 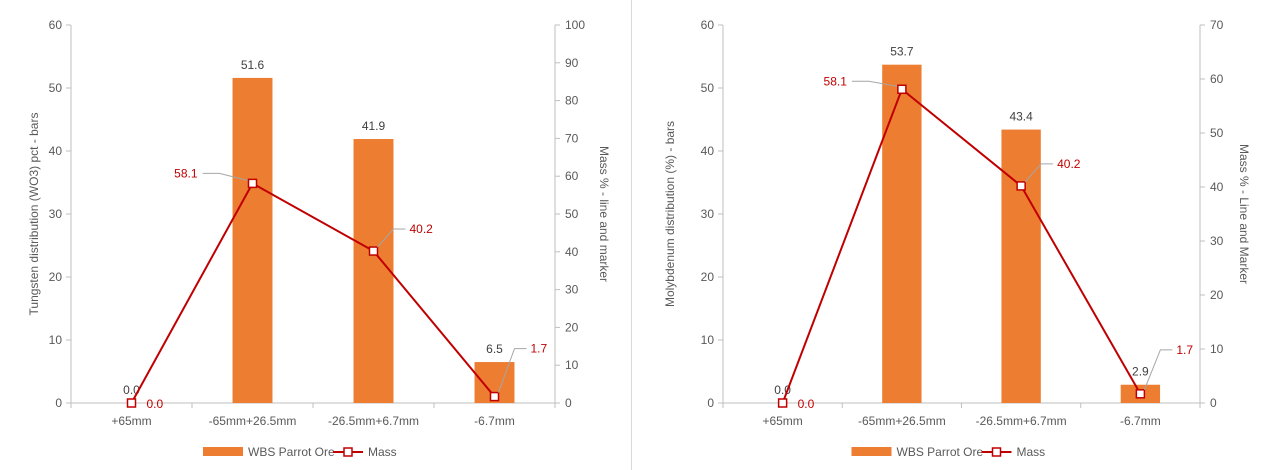 I want to click on y-axis-title: Molybdenum distribution (%) - bars, so click(x=670, y=214).